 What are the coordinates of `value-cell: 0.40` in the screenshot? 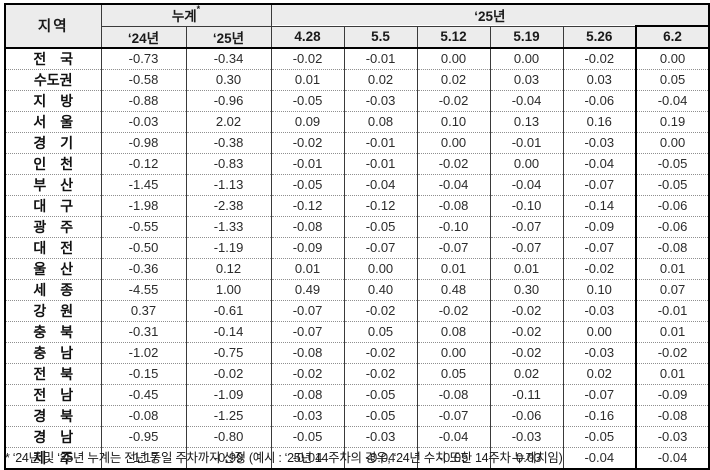 It's located at (380, 289).